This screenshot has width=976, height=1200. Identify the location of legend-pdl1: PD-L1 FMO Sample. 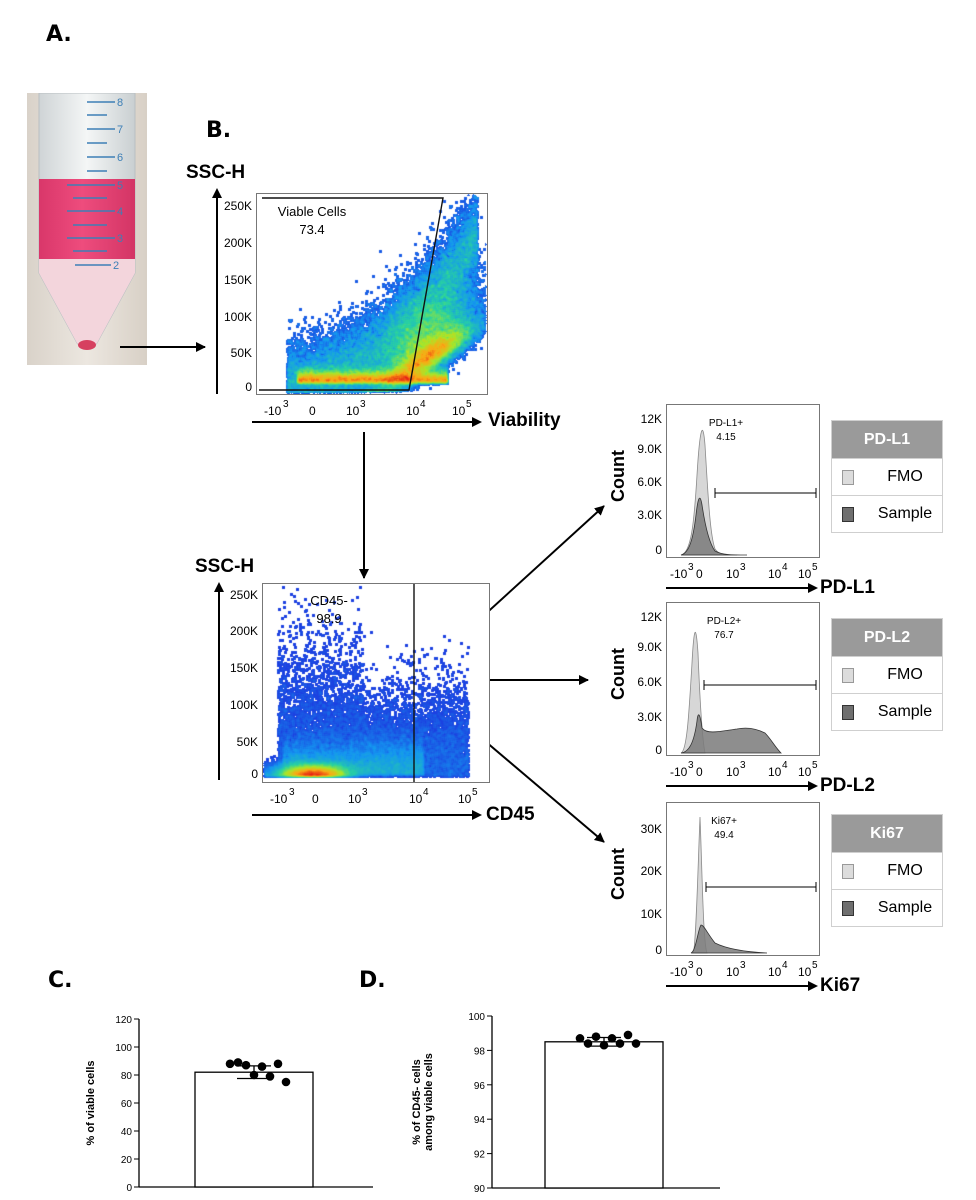
(887, 476).